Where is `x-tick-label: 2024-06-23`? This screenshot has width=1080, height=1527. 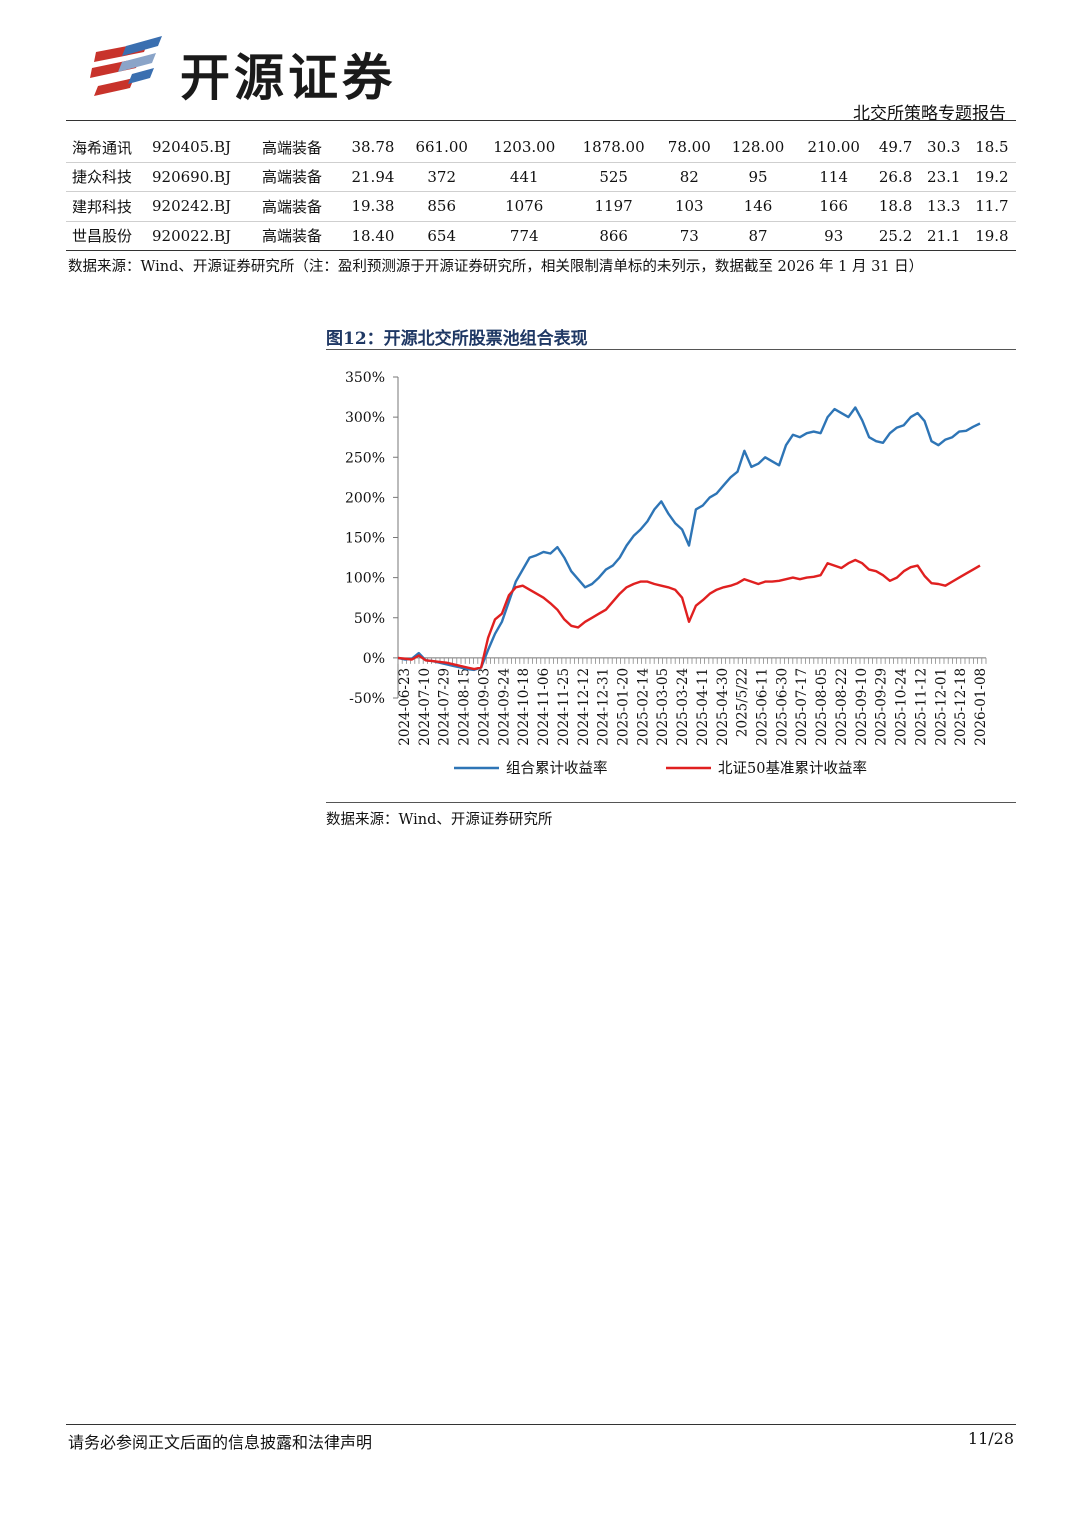 x-tick-label: 2024-06-23 is located at coordinates (405, 707).